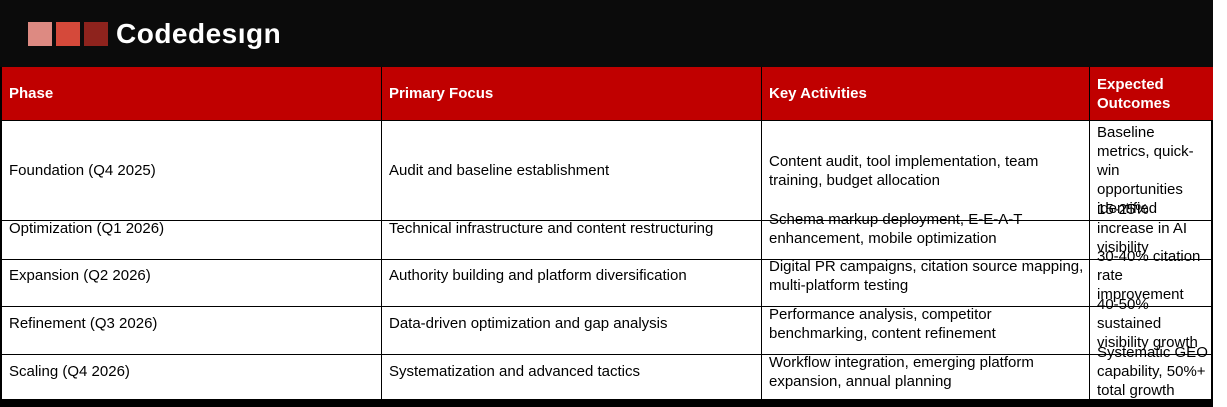 This screenshot has height=407, width=1227. What do you see at coordinates (192, 171) in the screenshot?
I see `cell-phase: Foundation (Q4 2025)` at bounding box center [192, 171].